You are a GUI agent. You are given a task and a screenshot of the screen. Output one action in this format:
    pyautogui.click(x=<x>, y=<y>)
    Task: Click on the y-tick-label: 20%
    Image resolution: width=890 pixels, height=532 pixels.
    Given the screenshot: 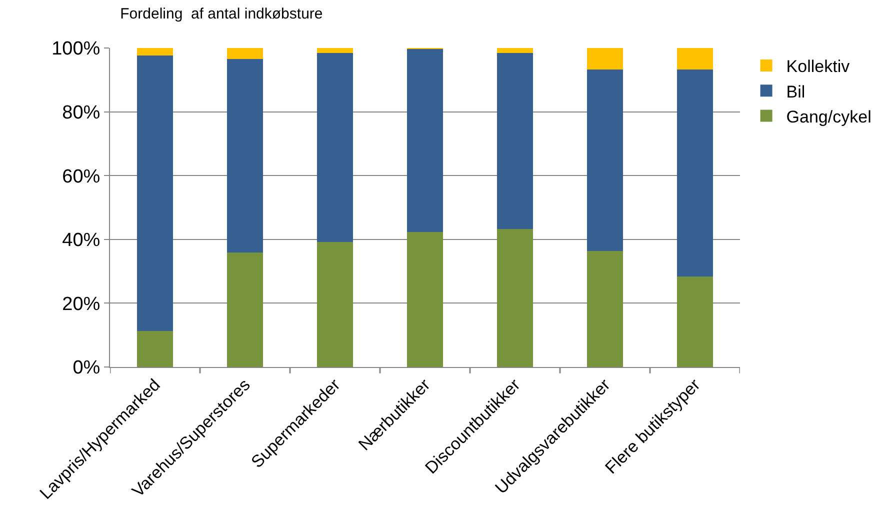 What is the action you would take?
    pyautogui.click(x=81, y=304)
    